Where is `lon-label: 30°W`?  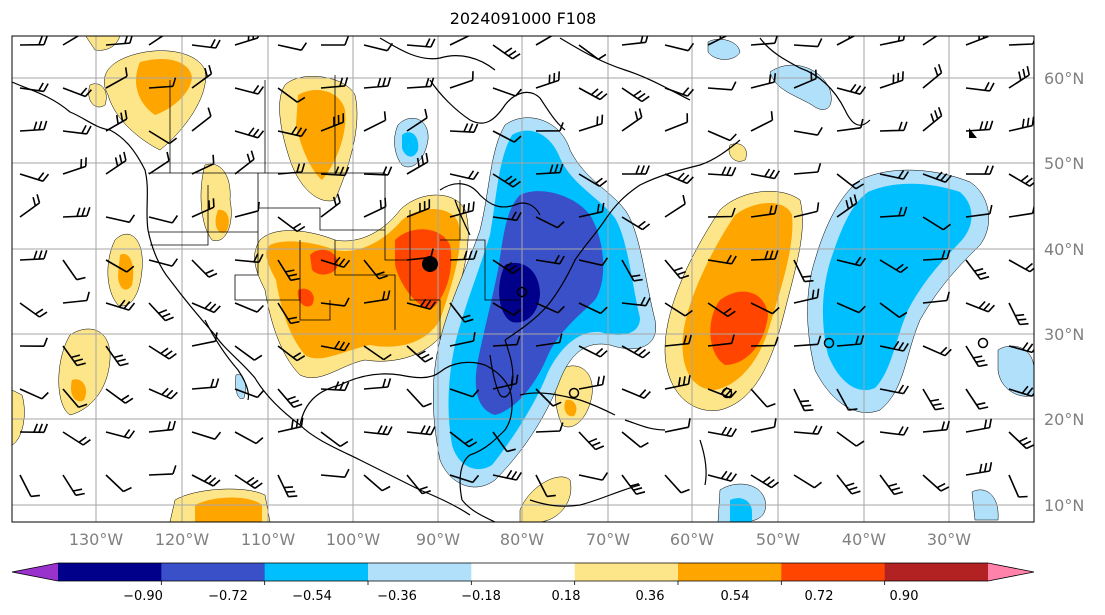 lon-label: 30°W is located at coordinates (949, 539).